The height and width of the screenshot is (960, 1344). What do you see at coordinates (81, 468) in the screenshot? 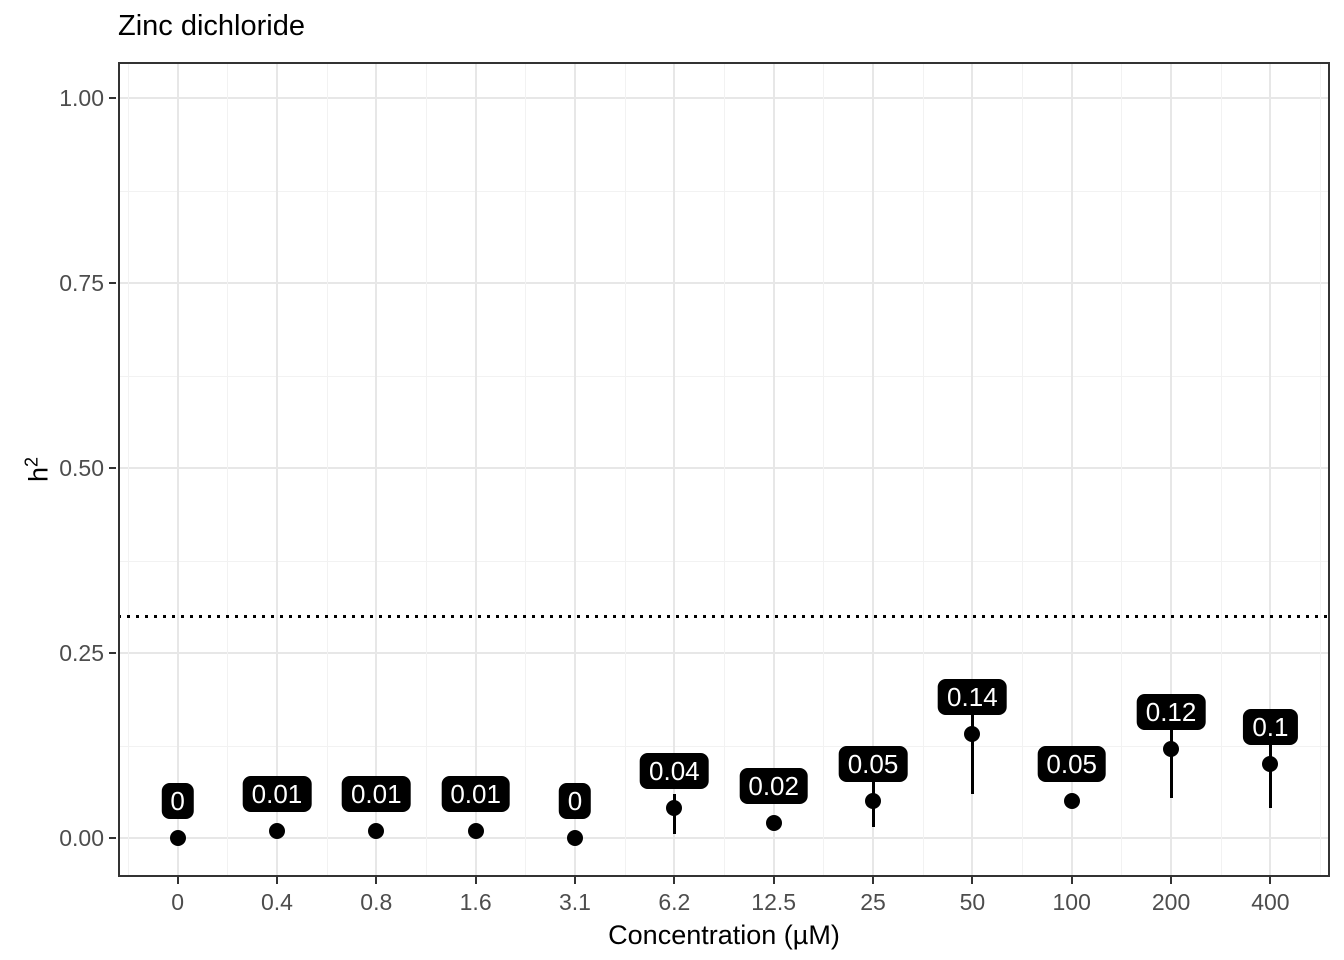
I see `y-axis-tick-label: 0.50` at bounding box center [81, 468].